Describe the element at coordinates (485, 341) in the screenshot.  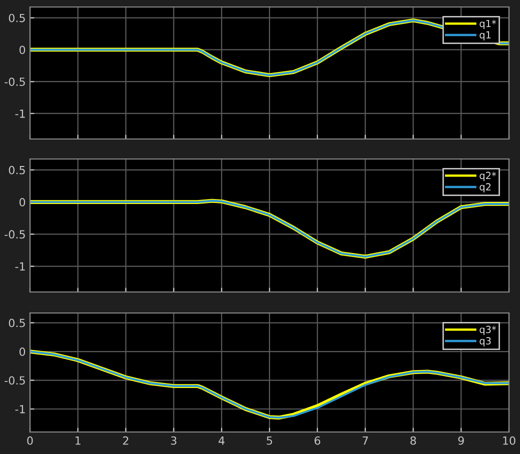
I see `legend-label: q3` at that location.